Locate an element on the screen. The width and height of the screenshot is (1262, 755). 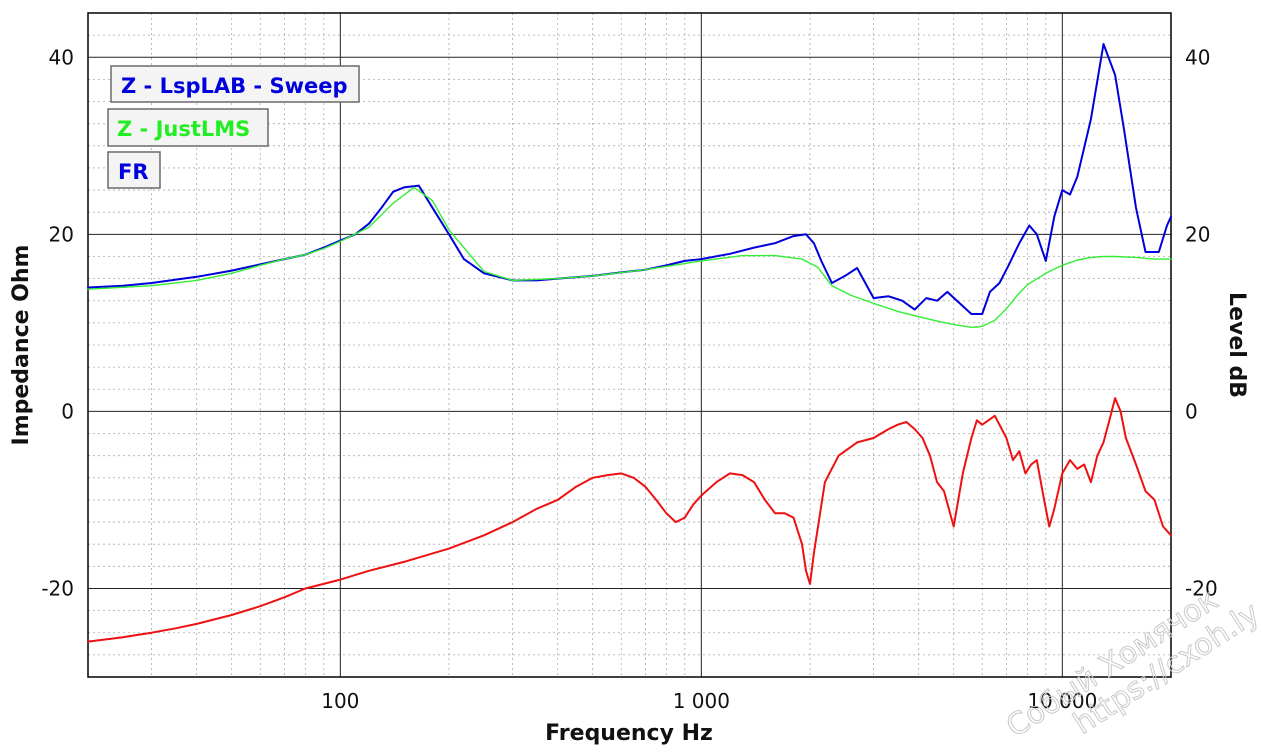
legend-label-justlms: Z - JustLMS is located at coordinates (183, 129).